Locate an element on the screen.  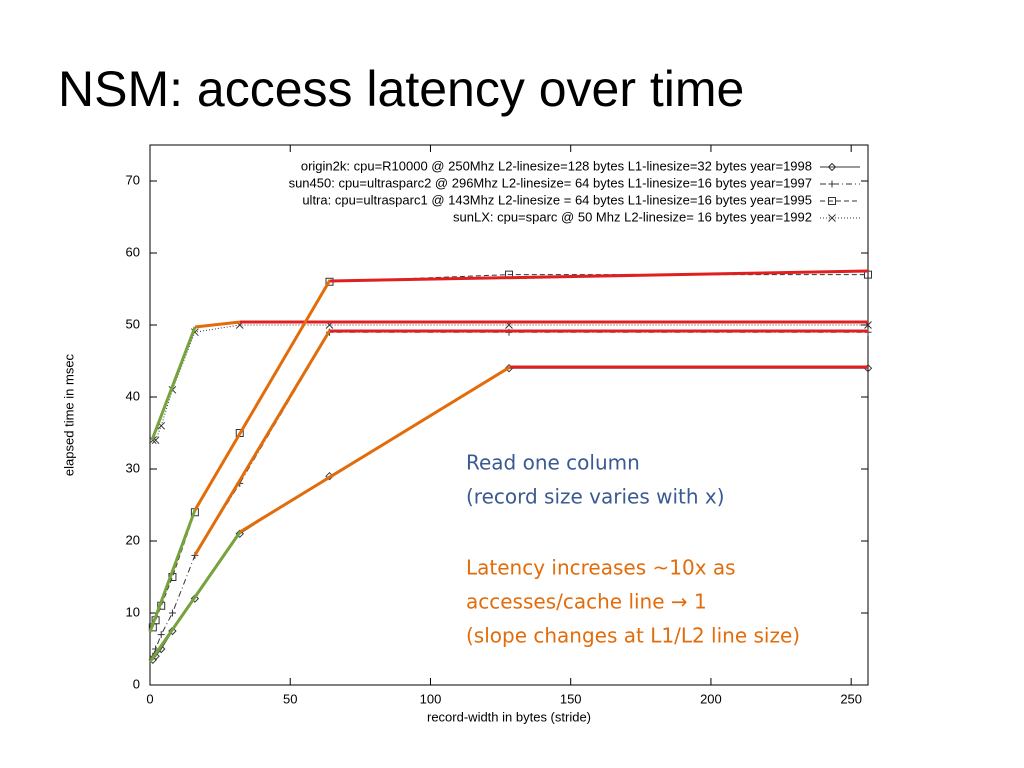
series-line is located at coordinates (510, 382).